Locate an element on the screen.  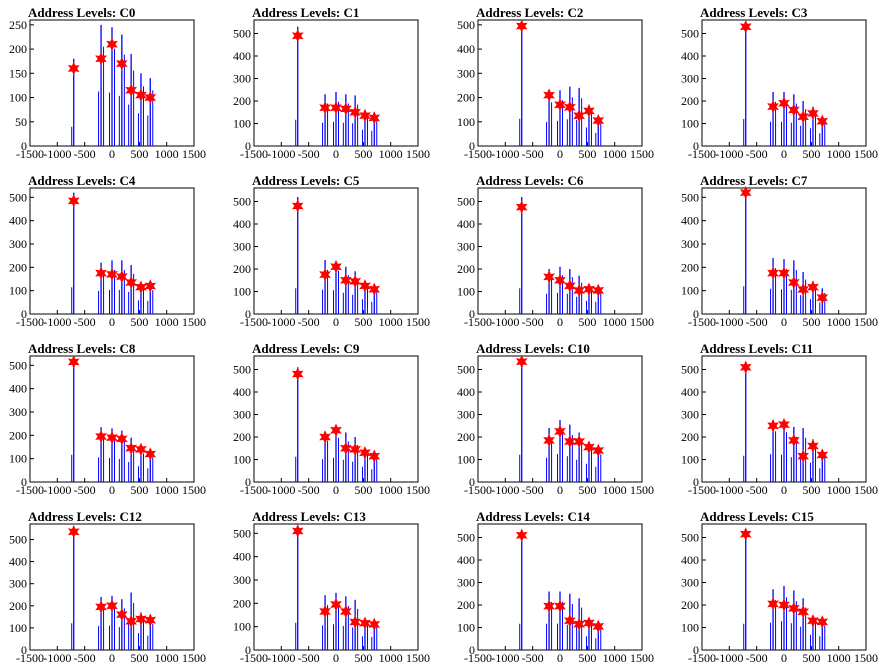
y-tick-label: 250 is located at coordinates (18, 25).